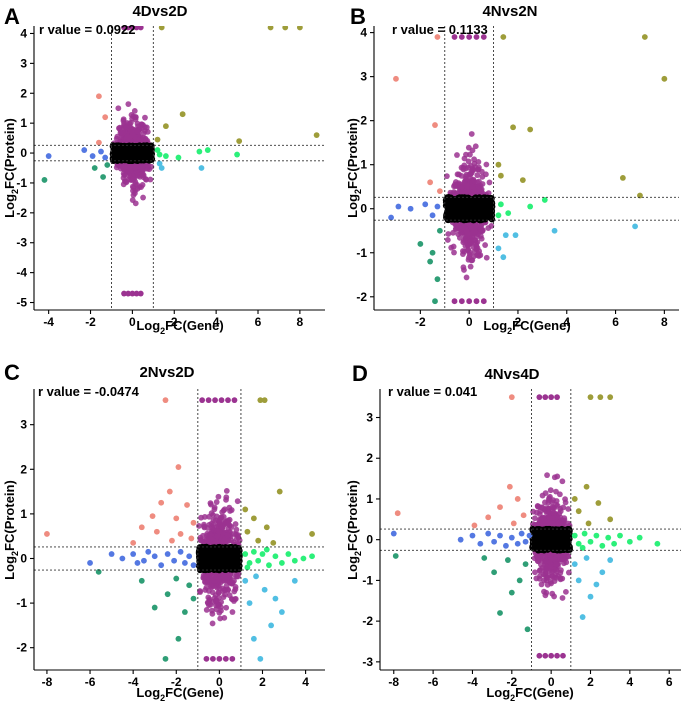 The image size is (685, 707). Describe the element at coordinates (21, 183) in the screenshot. I see `y-tick-label: -1` at that location.